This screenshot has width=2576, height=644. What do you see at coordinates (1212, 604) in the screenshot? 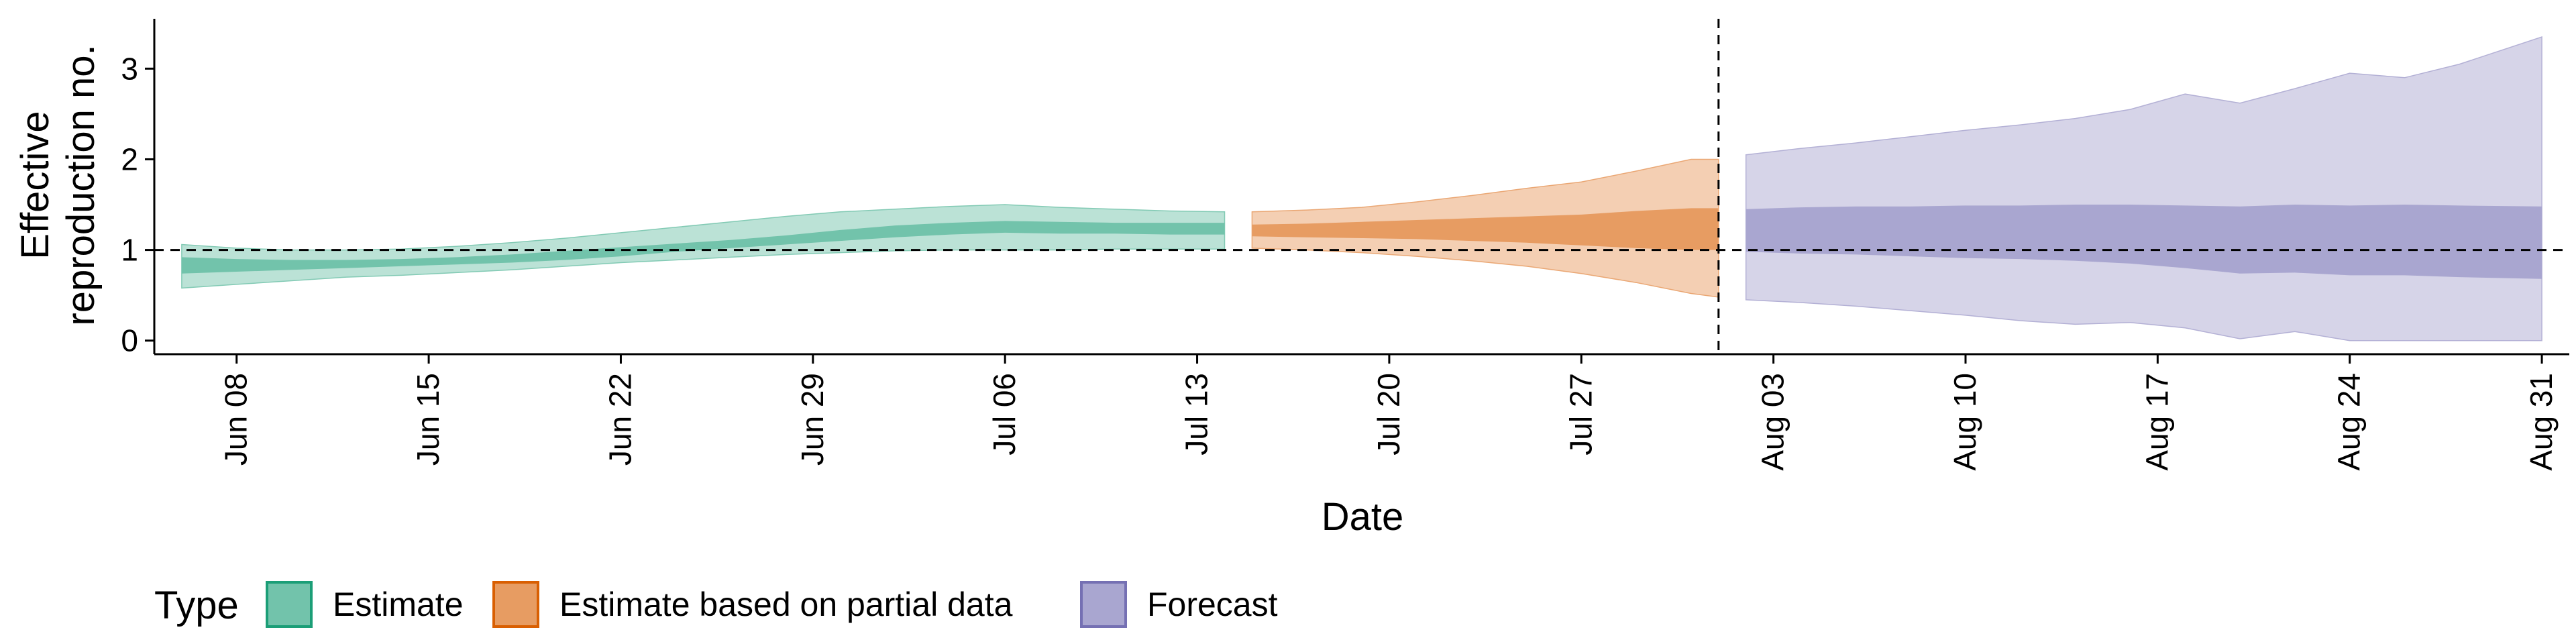
I see `legend-label: Forecast` at bounding box center [1212, 604].